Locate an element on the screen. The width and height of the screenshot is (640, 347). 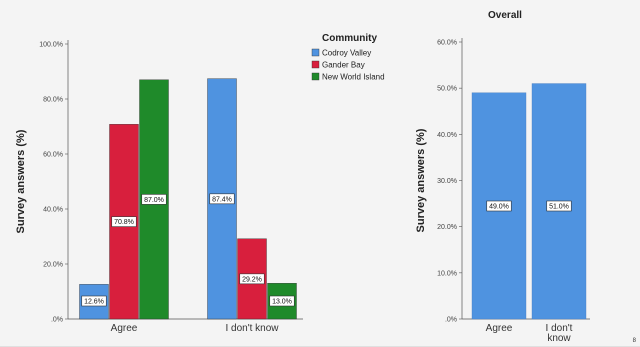
data-label-codroy_valley-0-box is located at coordinates (94, 301).